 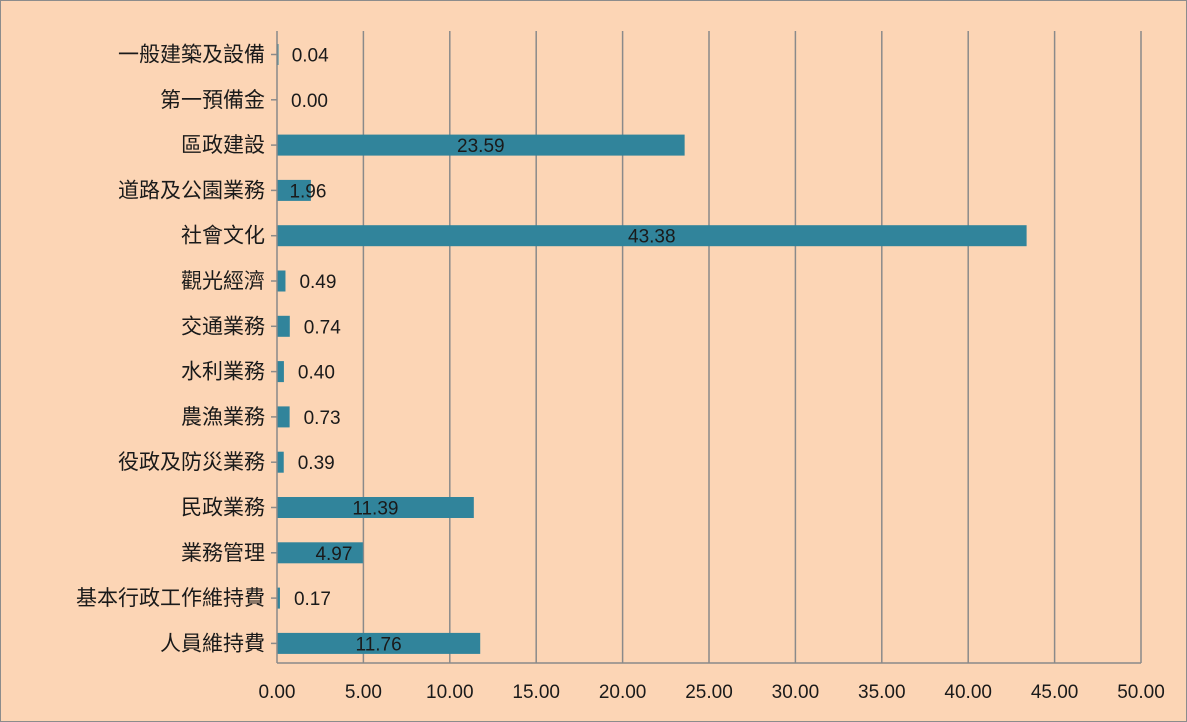 What do you see at coordinates (316, 373) in the screenshot?
I see `data-label: 0.40` at bounding box center [316, 373].